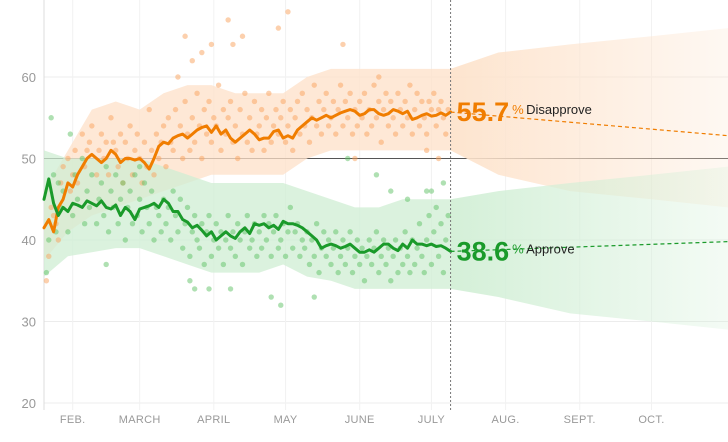  What do you see at coordinates (580, 420) in the screenshot?
I see `x-tick-label: SEPT.` at bounding box center [580, 420].